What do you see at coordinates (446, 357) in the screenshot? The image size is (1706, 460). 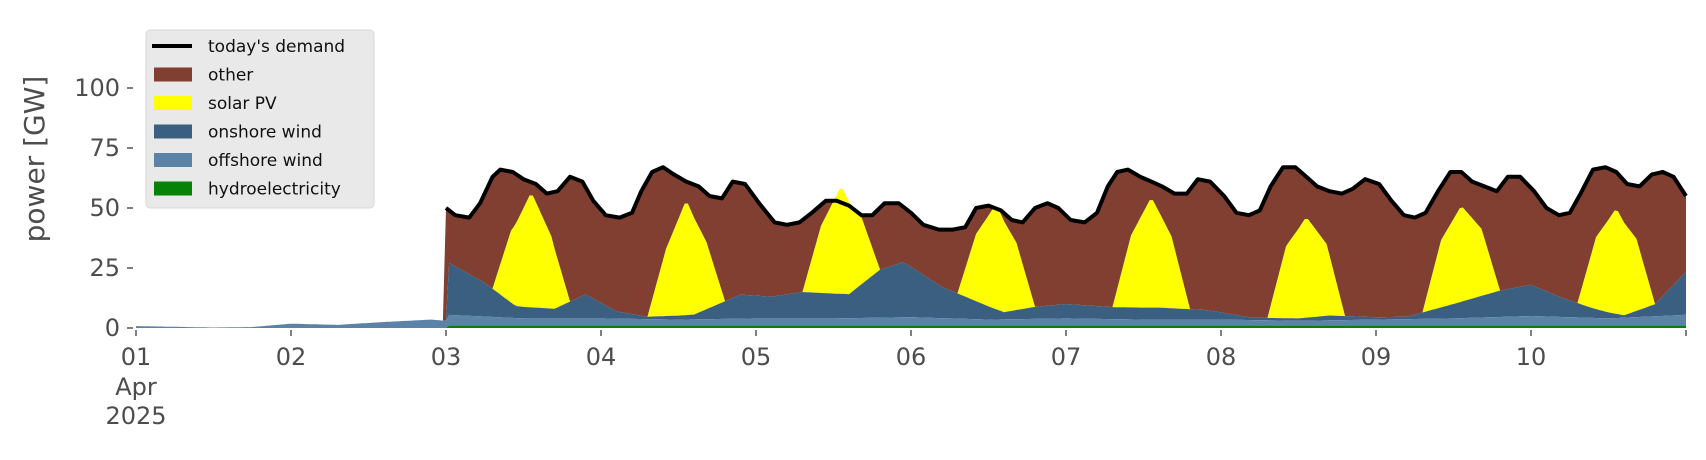 I see `x-tick-label: 03` at bounding box center [446, 357].